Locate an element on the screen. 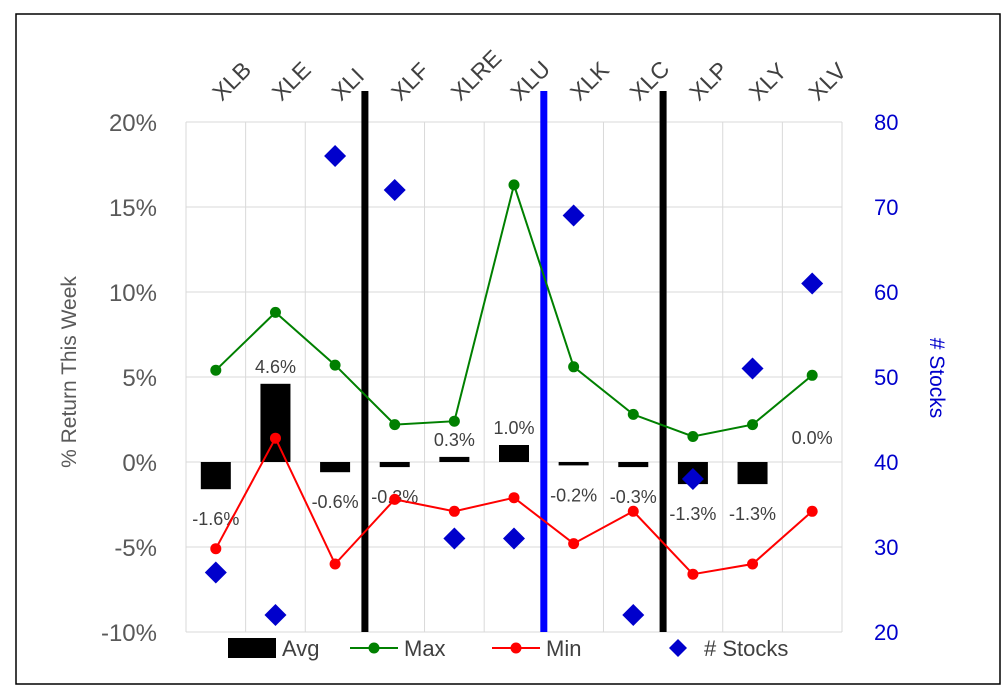  legend-label: # Stocks is located at coordinates (746, 648).